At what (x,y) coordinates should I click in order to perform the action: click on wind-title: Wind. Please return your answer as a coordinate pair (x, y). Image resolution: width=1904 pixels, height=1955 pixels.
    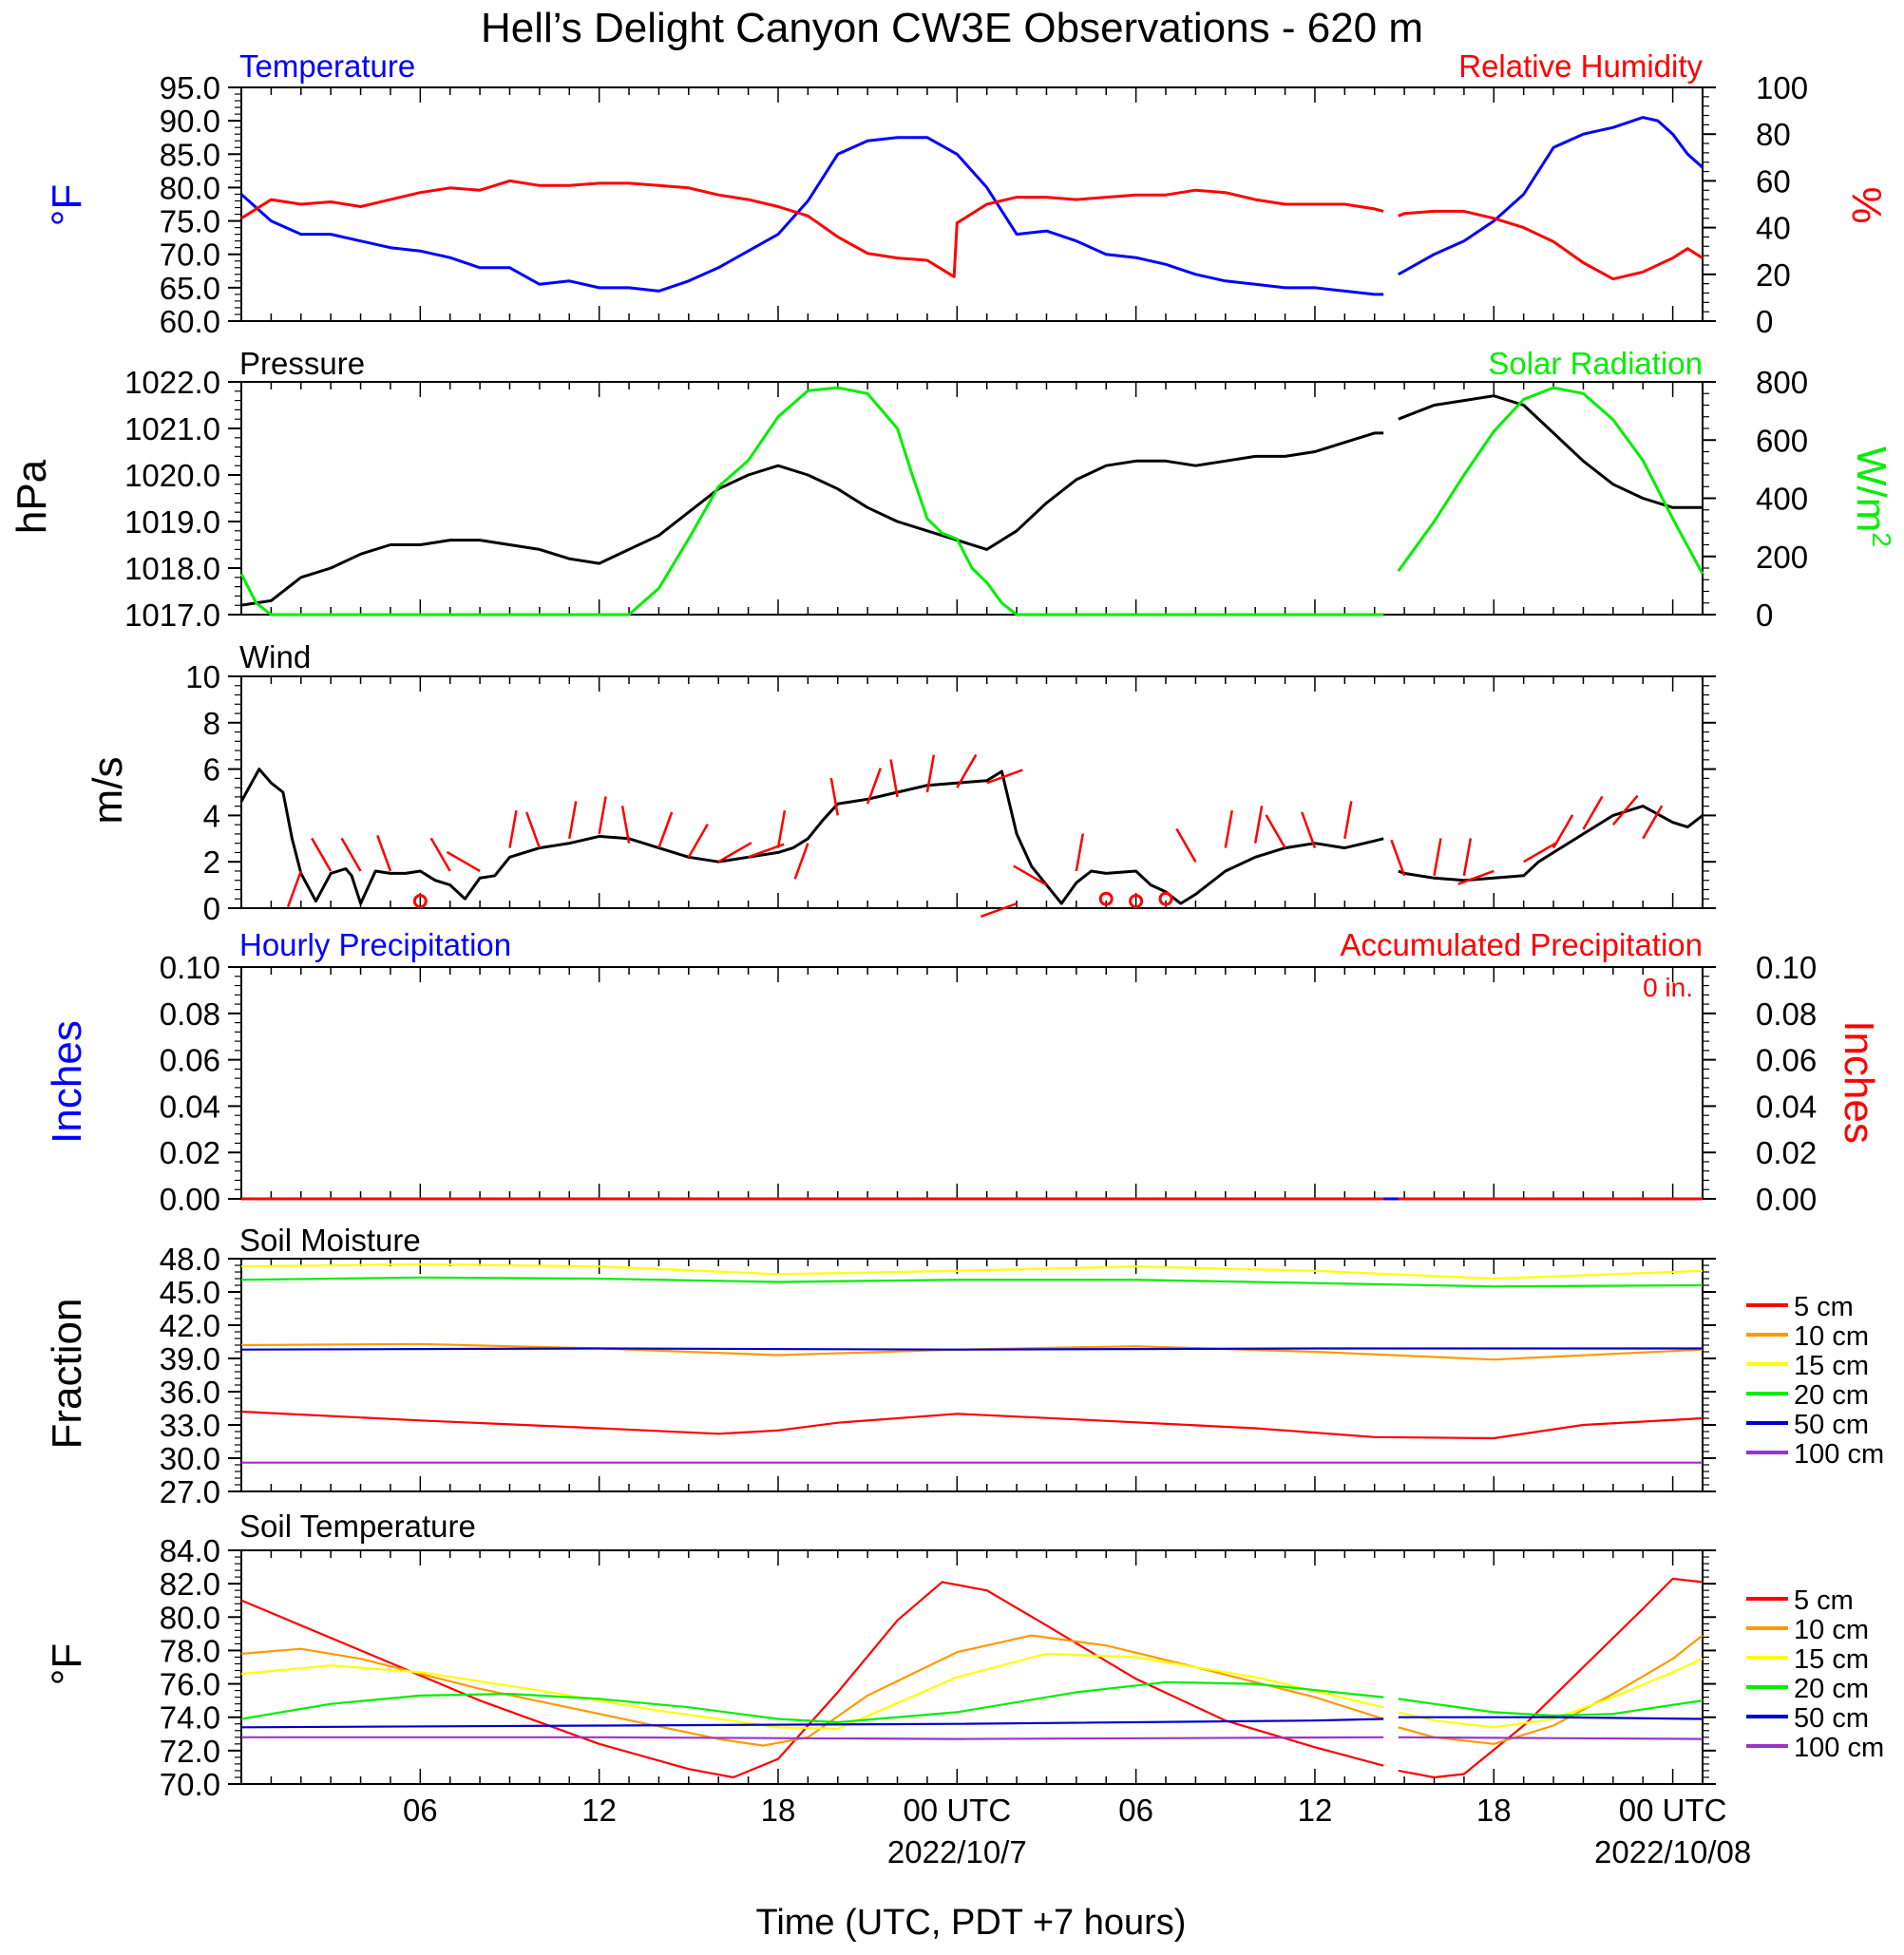
    Looking at the image, I should click on (275, 656).